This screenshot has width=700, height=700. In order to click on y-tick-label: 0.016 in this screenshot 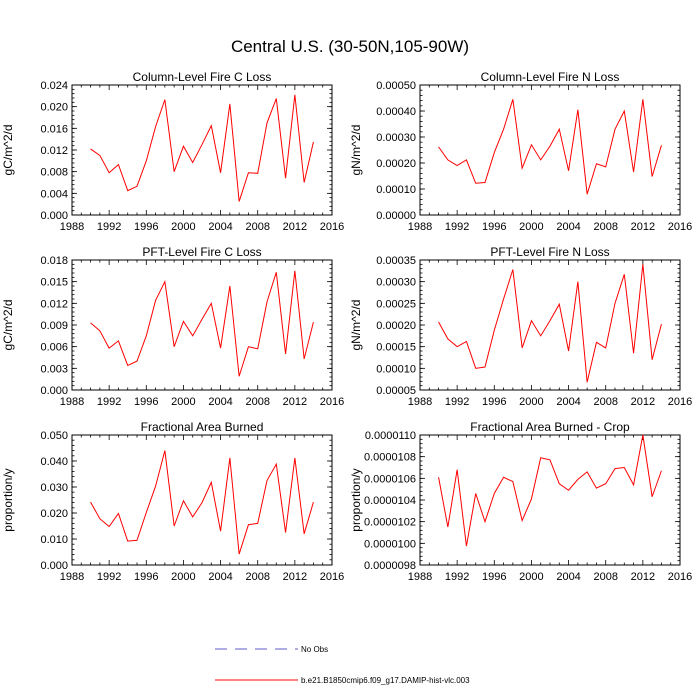, I will do `click(54, 129)`.